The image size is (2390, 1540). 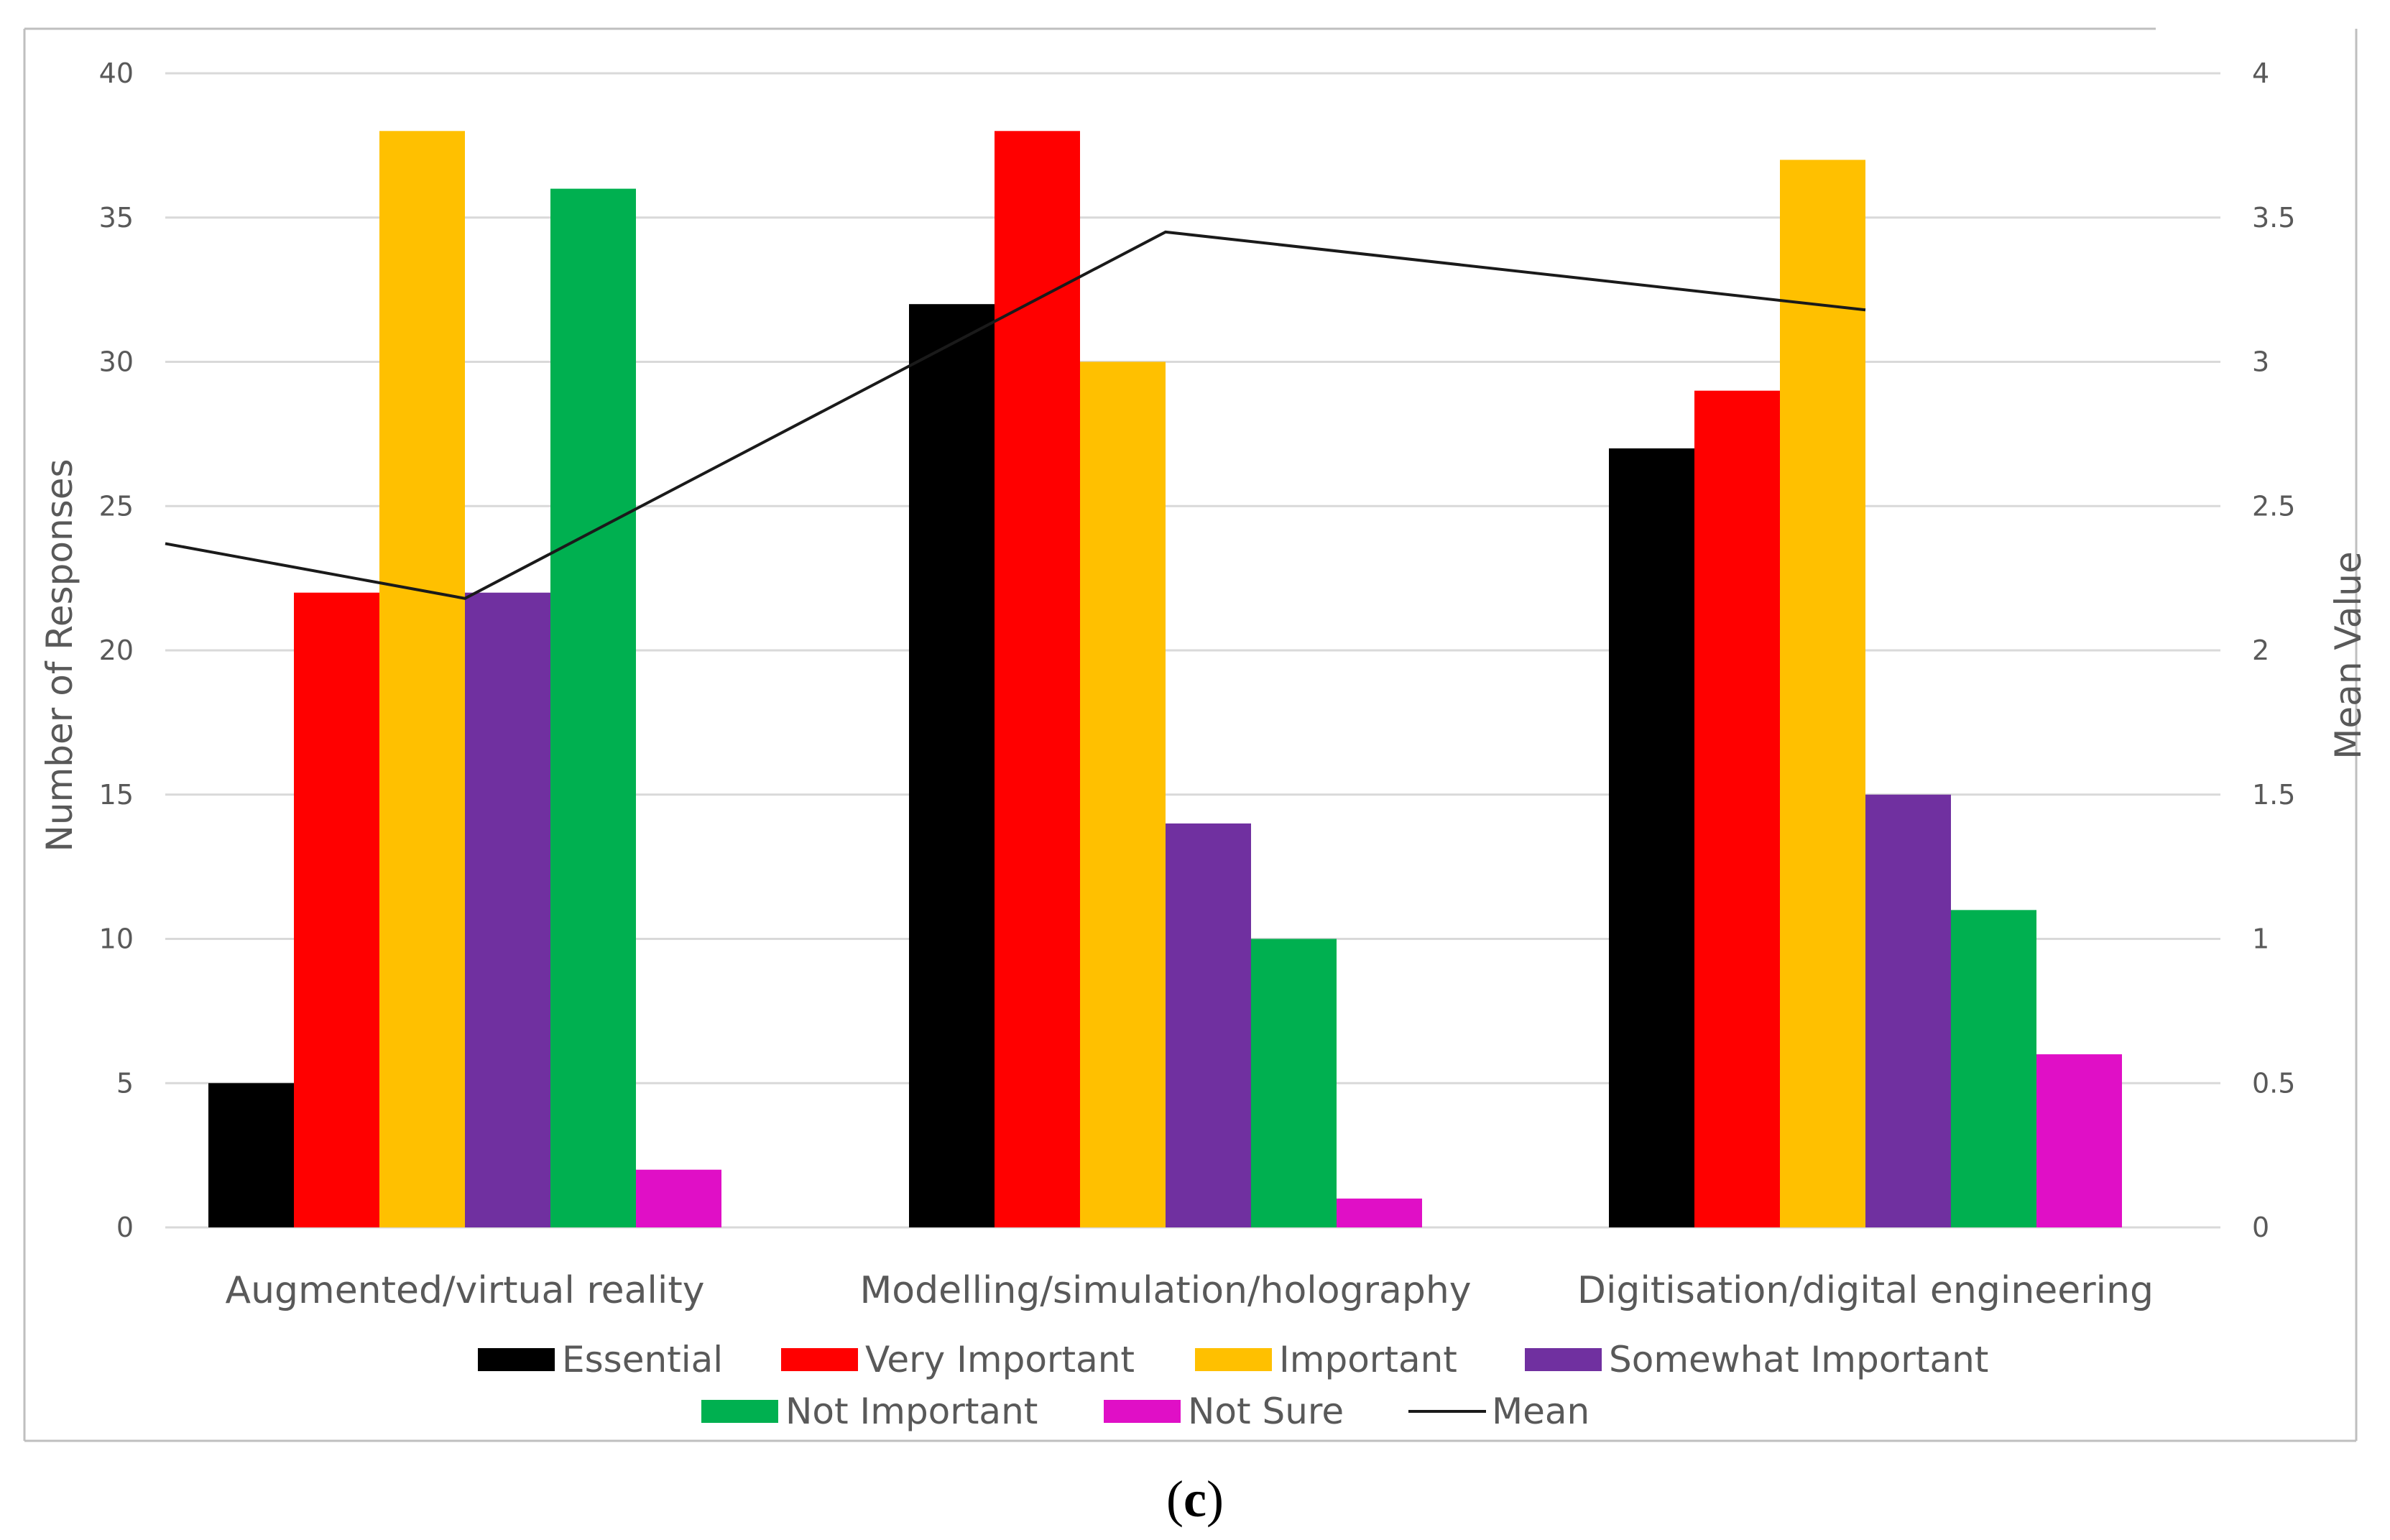 I want to click on y-tick-label: 30, so click(x=116, y=362).